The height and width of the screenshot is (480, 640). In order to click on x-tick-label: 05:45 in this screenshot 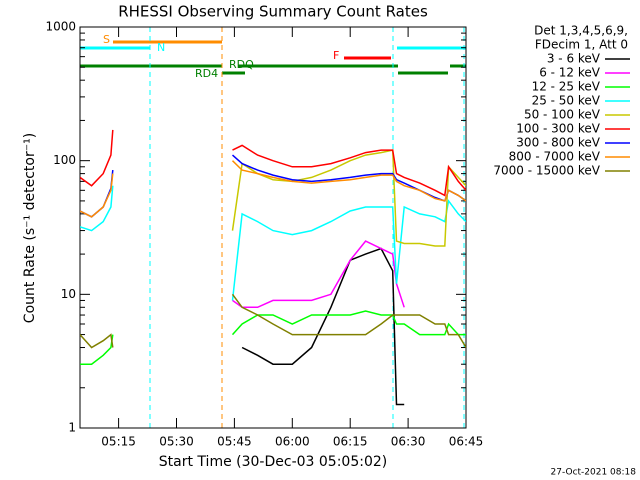, I will do `click(234, 442)`.